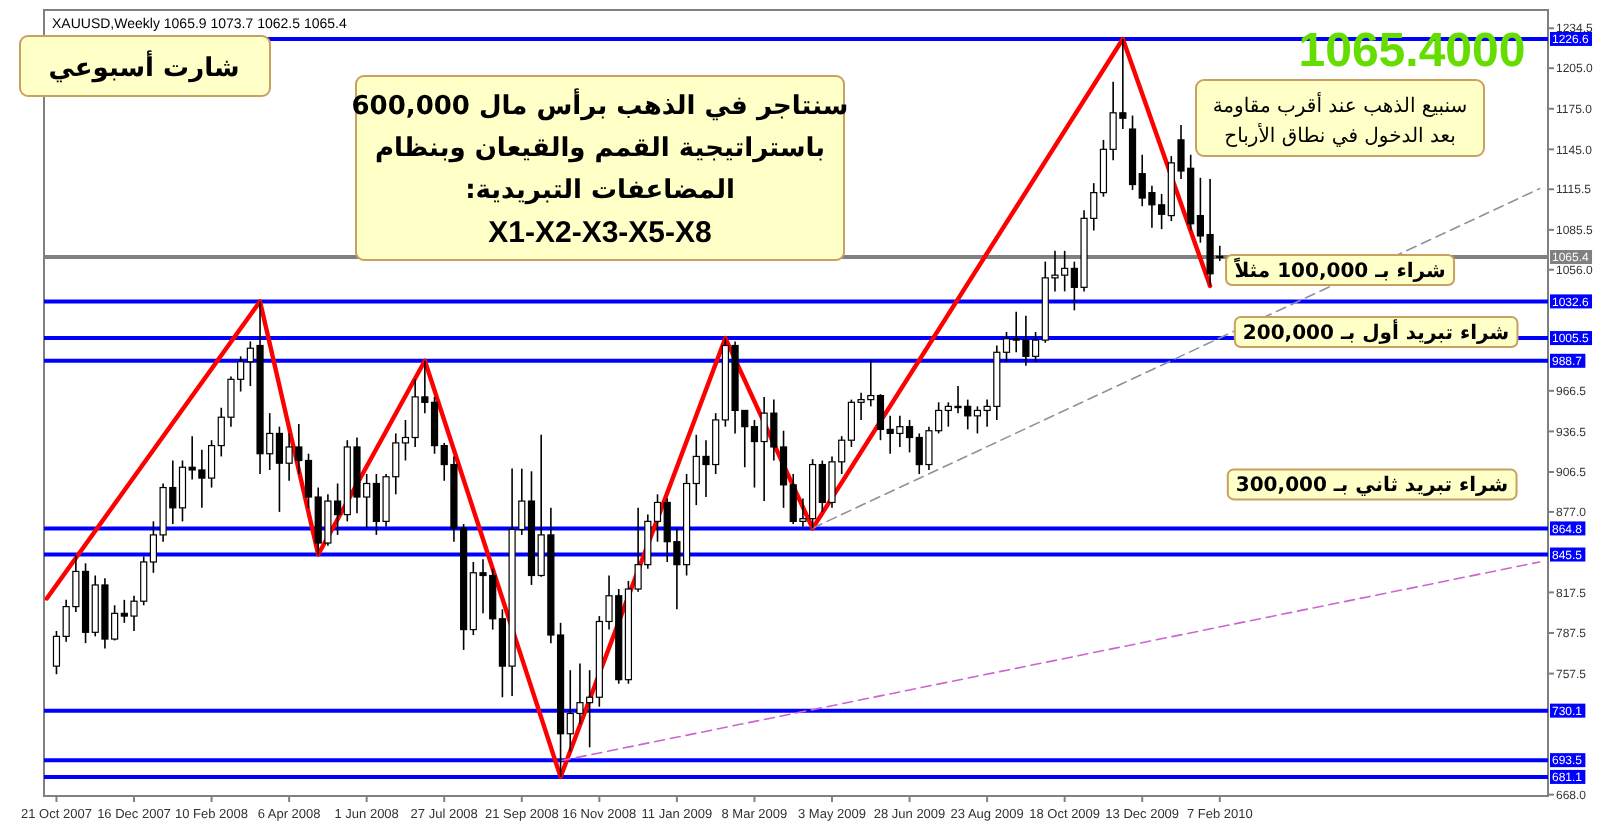 Image resolution: width=1600 pixels, height=824 pixels. I want to click on annotation: X1-X2-X3-X5-X8, so click(600, 233).